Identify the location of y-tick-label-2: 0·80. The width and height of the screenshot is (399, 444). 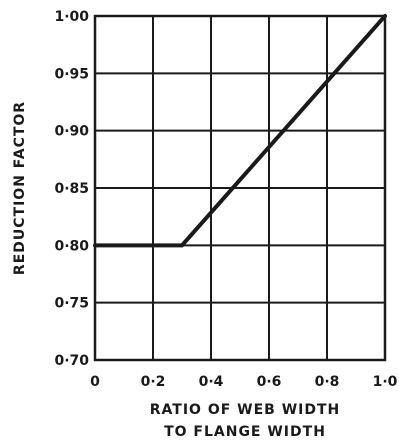
(71, 246).